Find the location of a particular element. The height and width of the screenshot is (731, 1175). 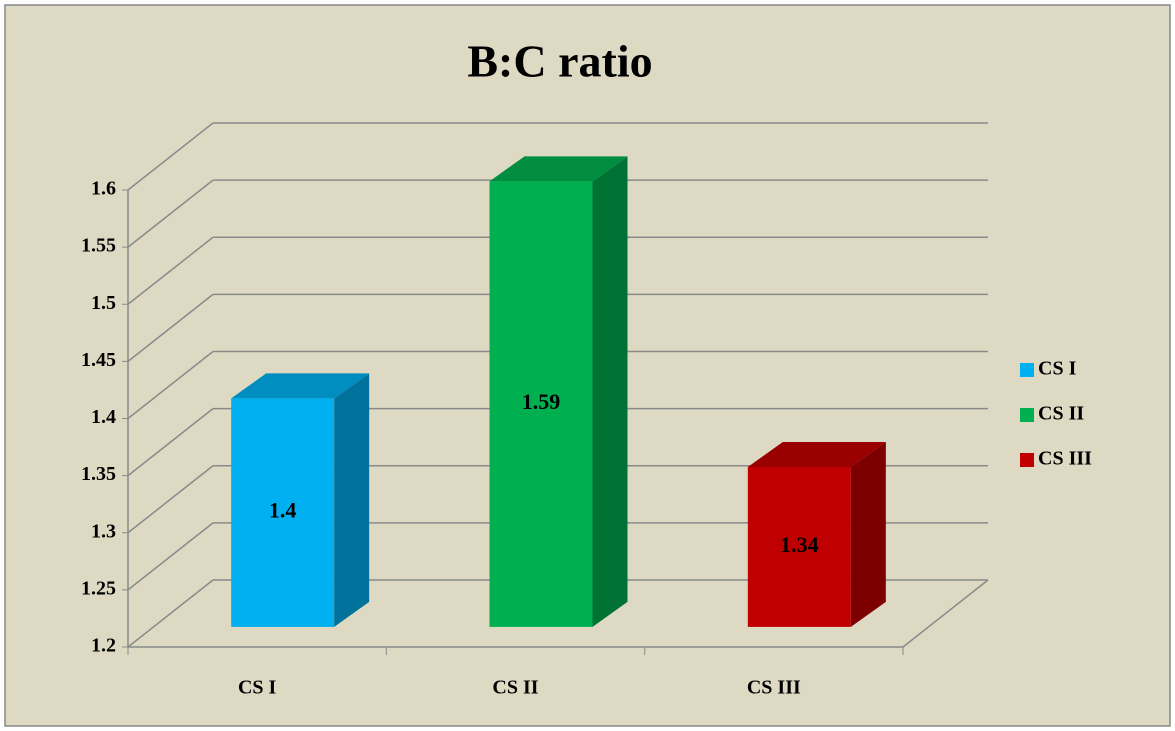

x-tick-label: CS III is located at coordinates (774, 688).